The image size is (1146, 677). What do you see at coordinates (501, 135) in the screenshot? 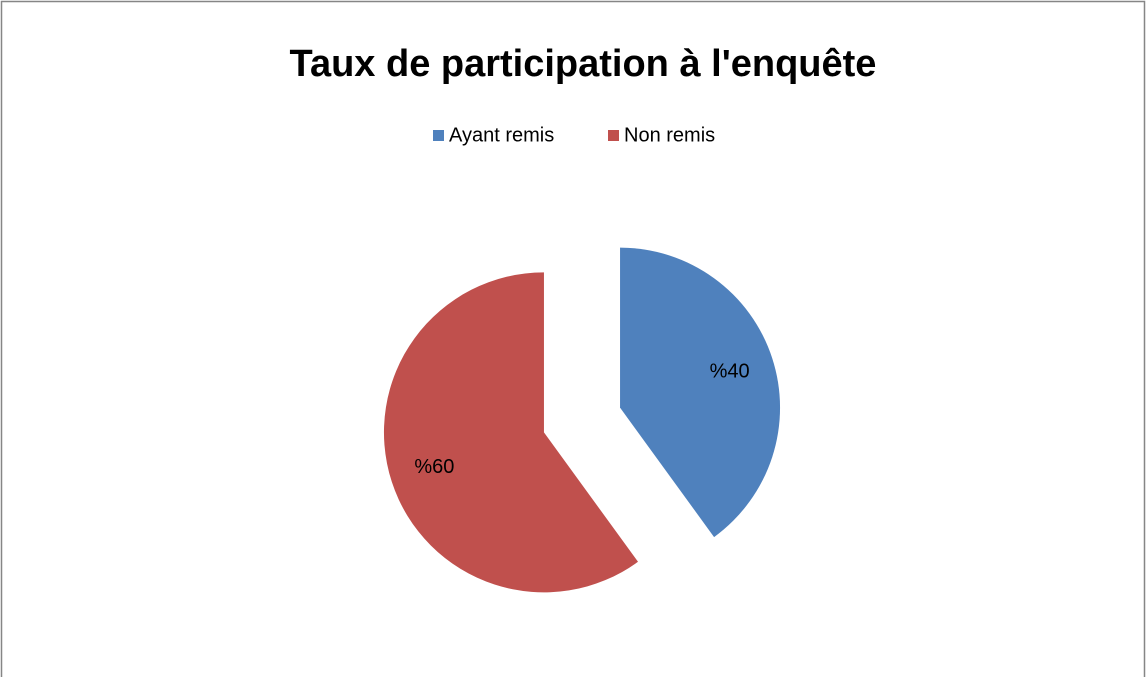
I see `legend-label: Ayant remis` at bounding box center [501, 135].